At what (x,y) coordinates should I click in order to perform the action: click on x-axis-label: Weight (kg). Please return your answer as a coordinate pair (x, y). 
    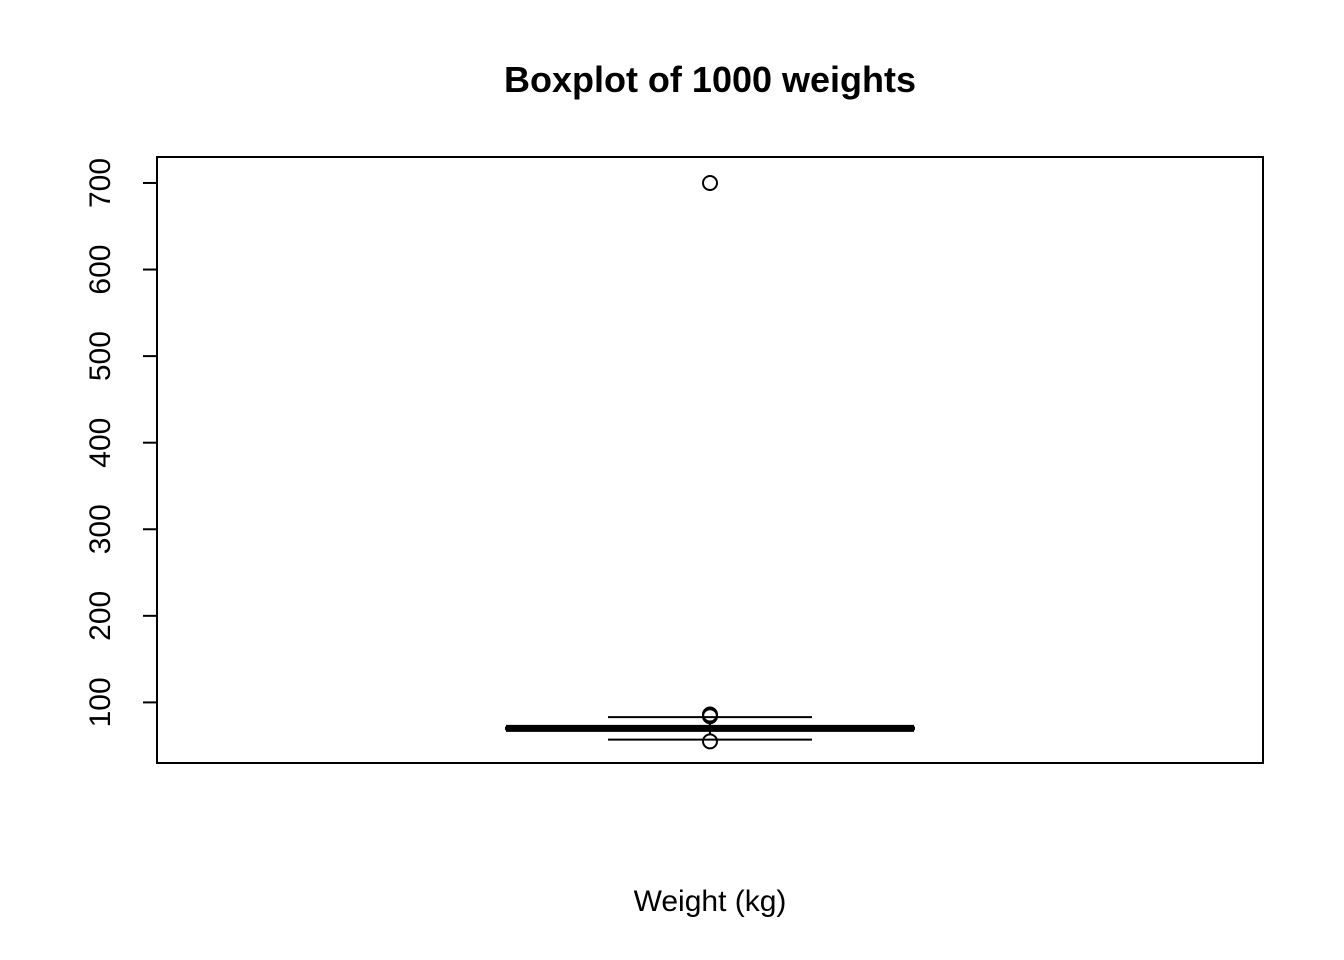
    Looking at the image, I should click on (710, 901).